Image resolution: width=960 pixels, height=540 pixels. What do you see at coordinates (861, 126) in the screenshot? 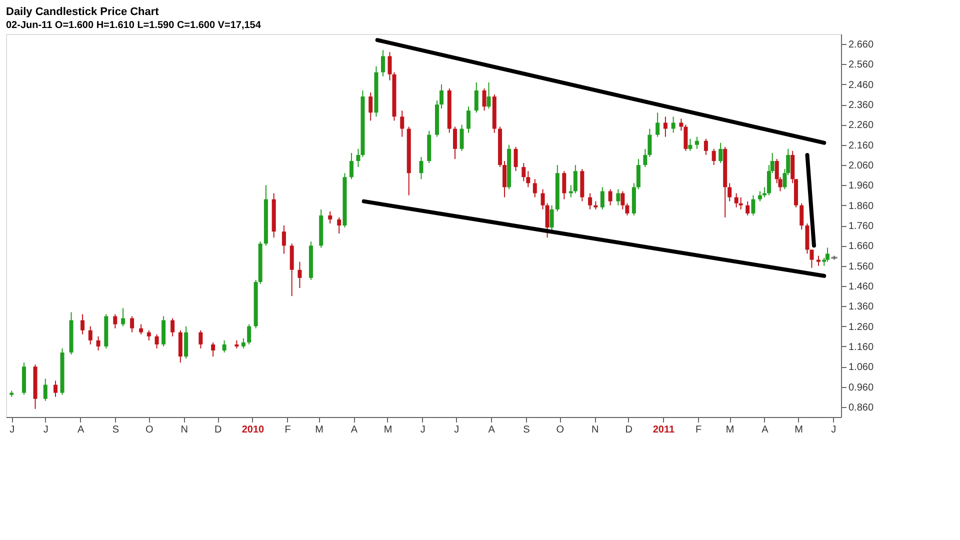
I see `y-tick-label: 2.260` at bounding box center [861, 126].